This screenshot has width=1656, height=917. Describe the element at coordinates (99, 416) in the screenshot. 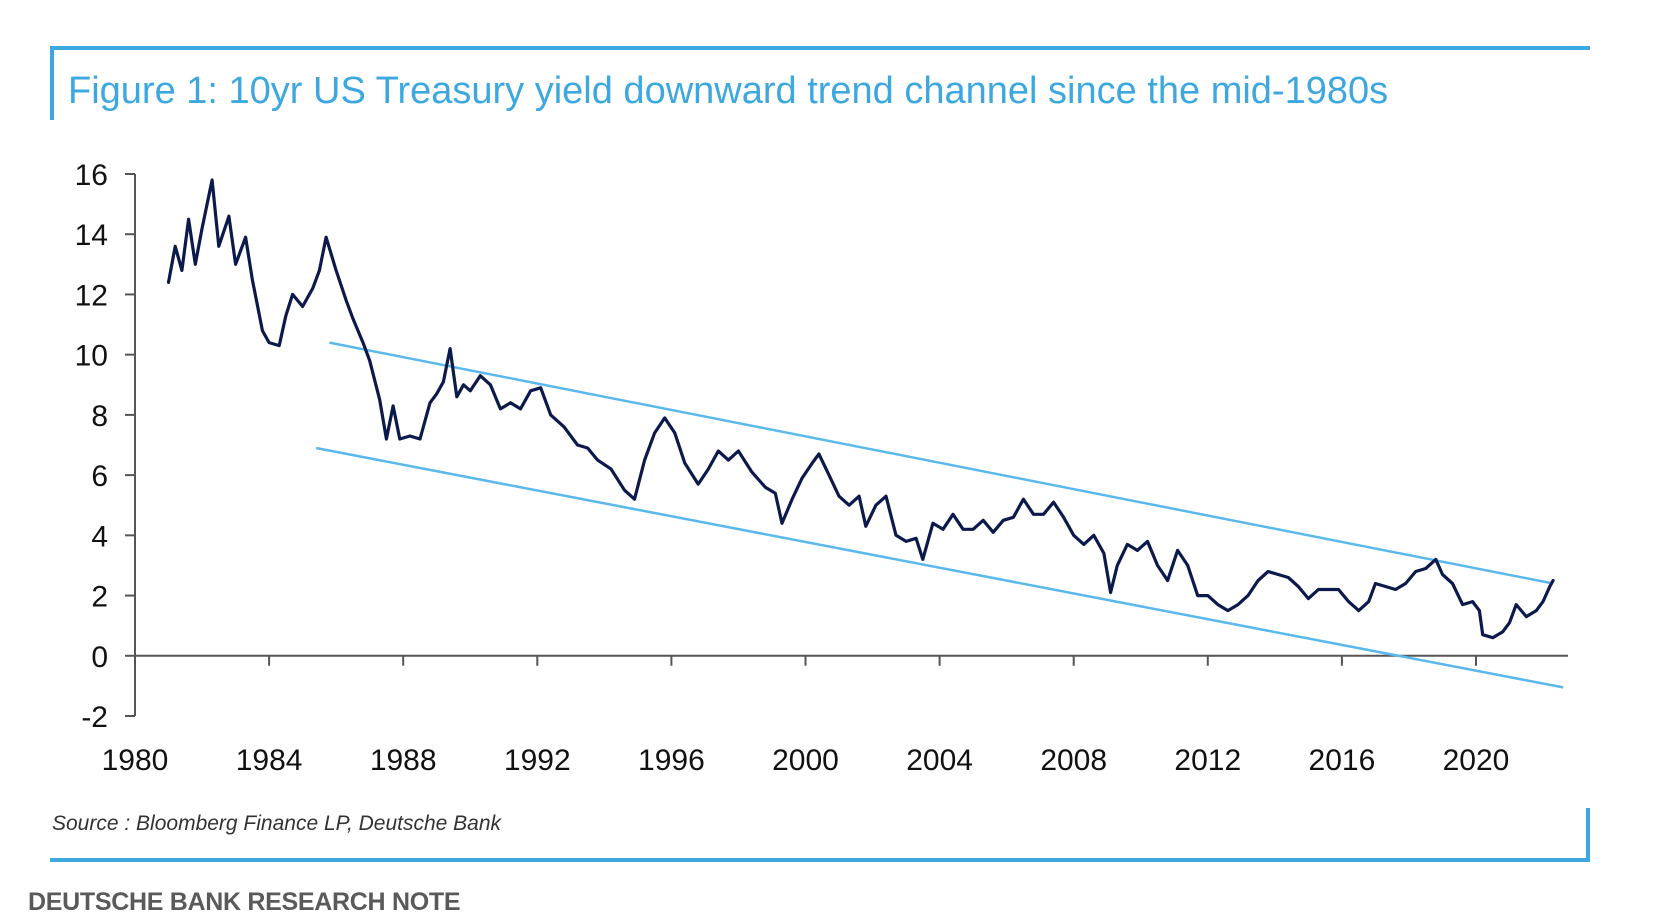

I see `y-tick-label: 8` at that location.